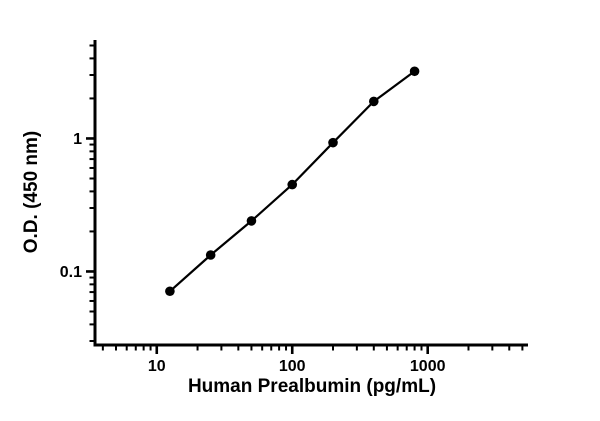 The width and height of the screenshot is (600, 421). Describe the element at coordinates (292, 366) in the screenshot. I see `x-tick-label: 100` at that location.